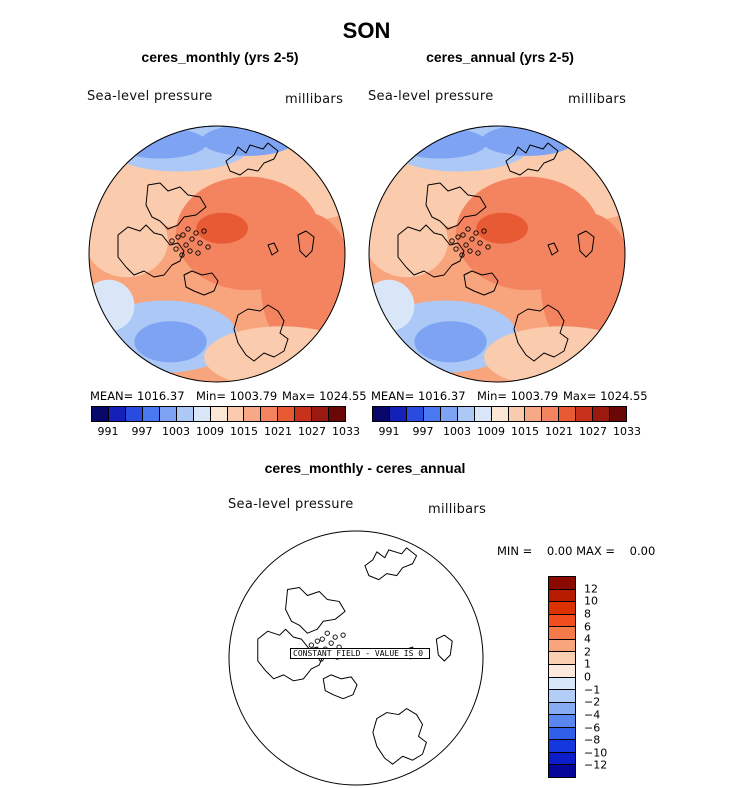 The width and height of the screenshot is (733, 788). I want to click on diff-panel-title: ceres_monthly - ceres_annual, so click(365, 468).